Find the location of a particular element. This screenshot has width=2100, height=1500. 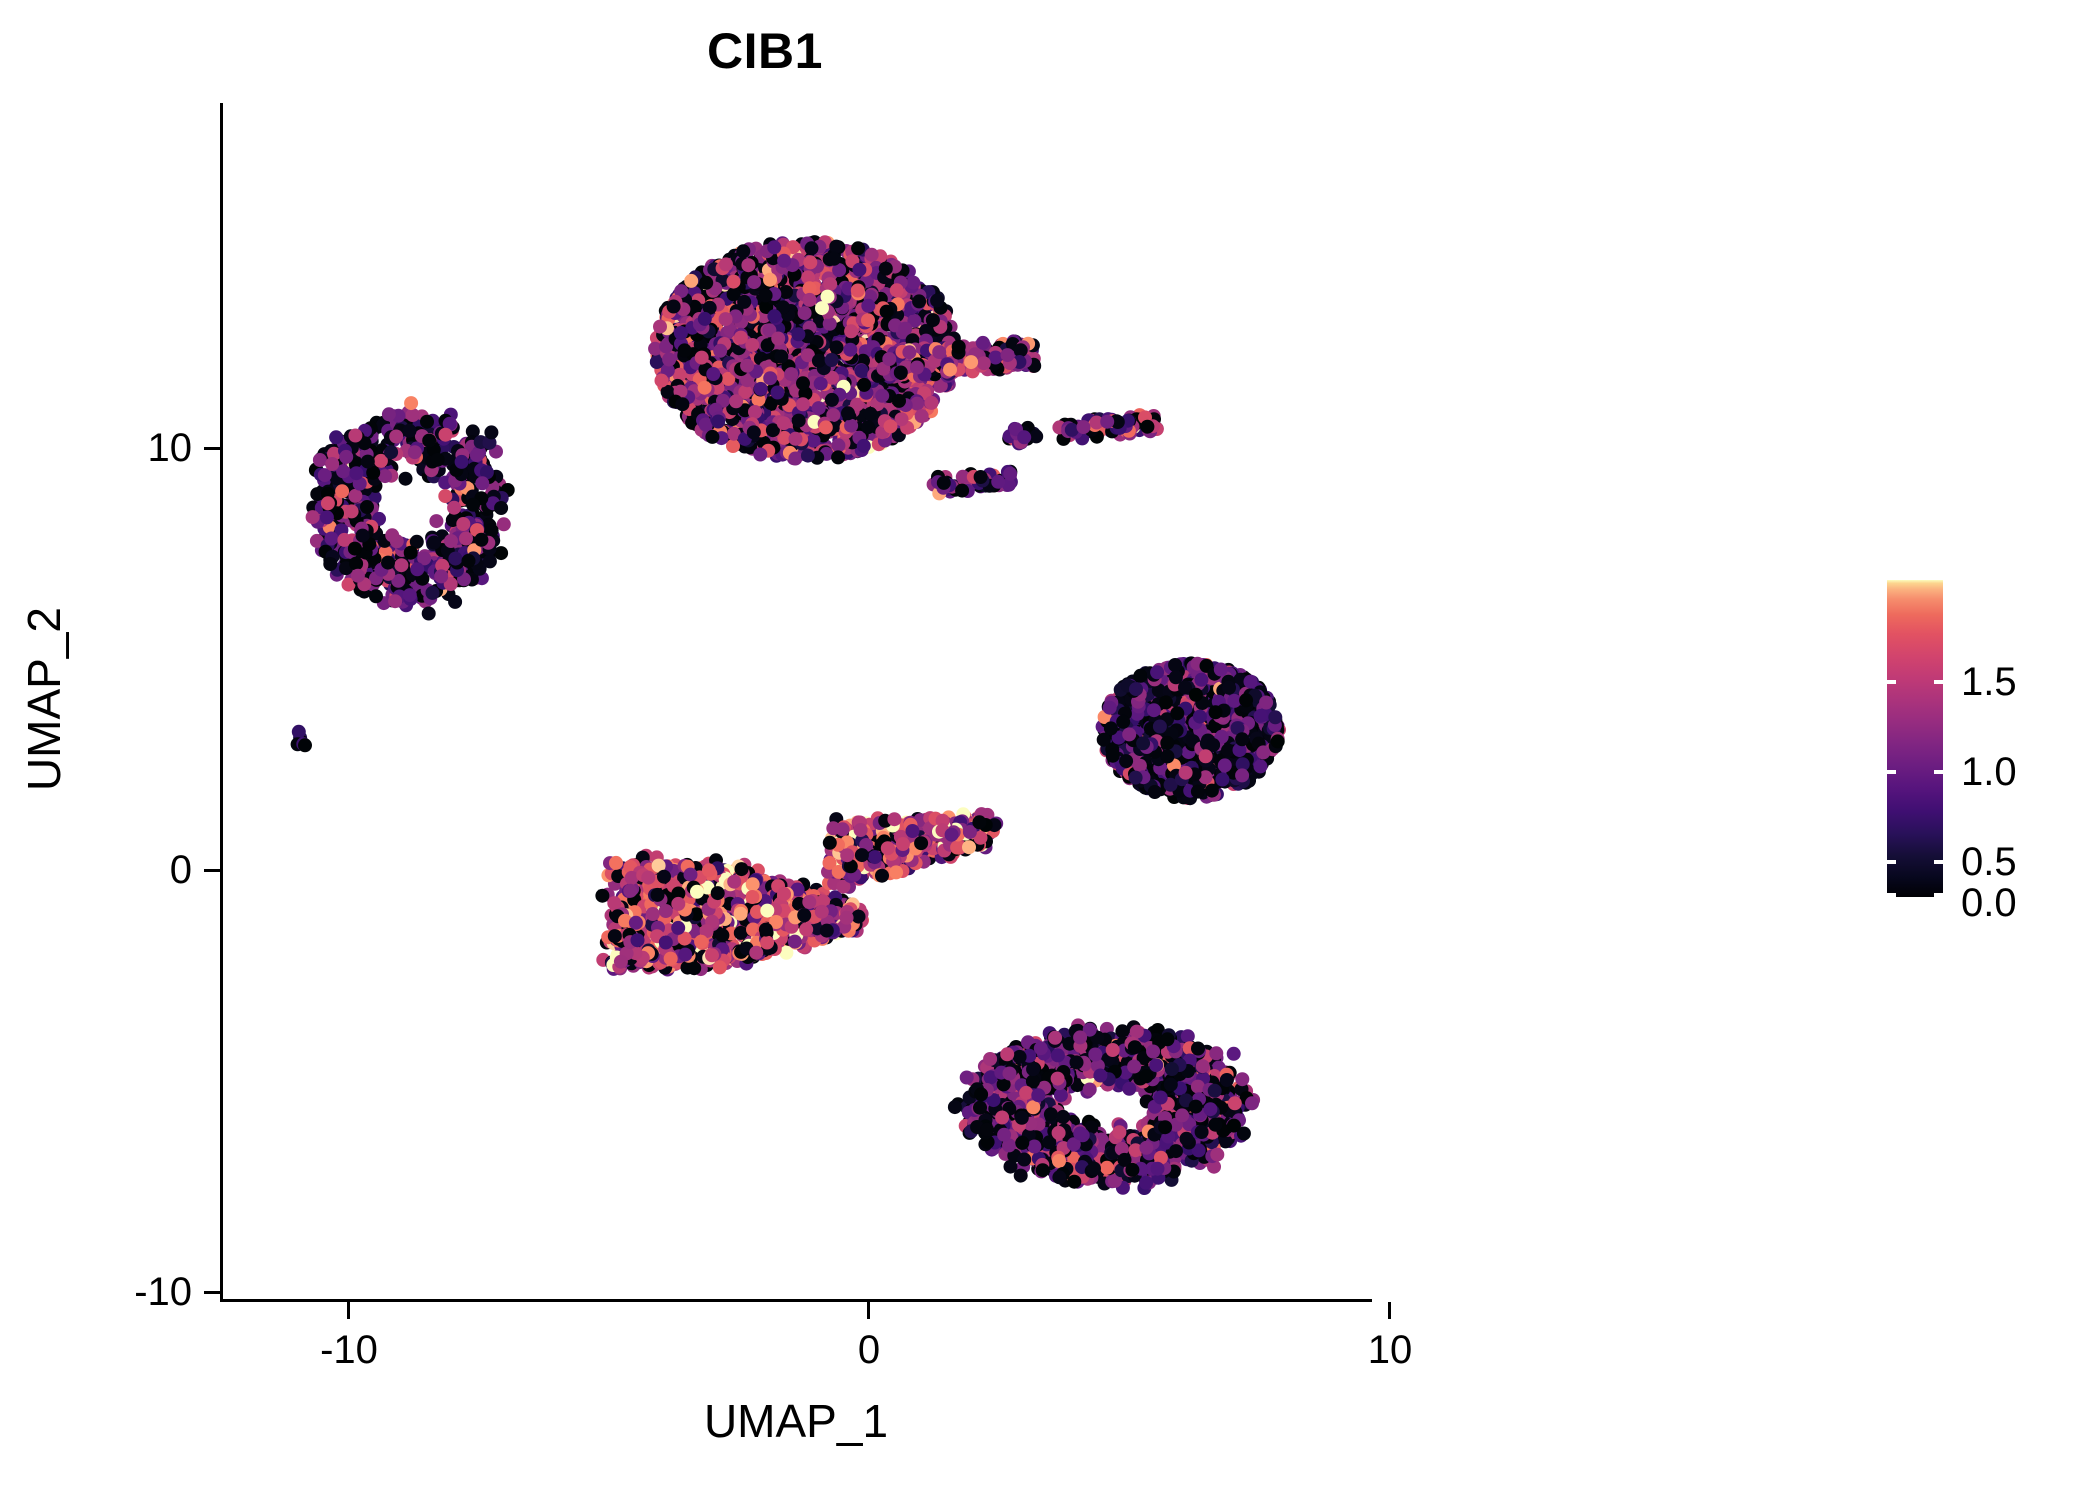

y-axis-line is located at coordinates (221, 702).